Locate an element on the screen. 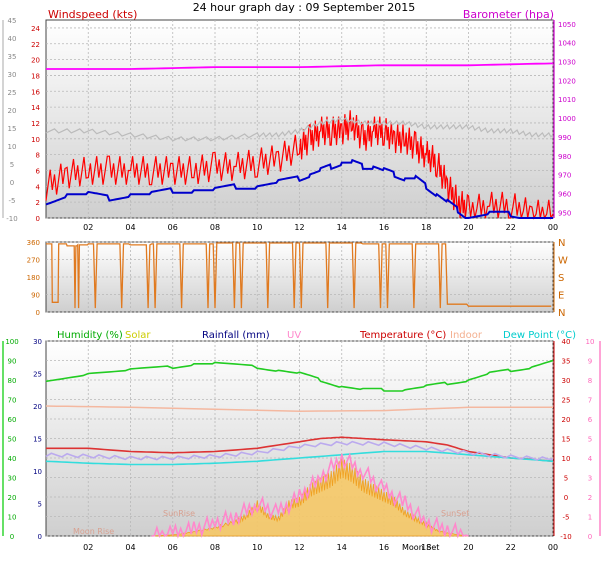  humidity-outer-tick-label: 0 is located at coordinates (12, 537).